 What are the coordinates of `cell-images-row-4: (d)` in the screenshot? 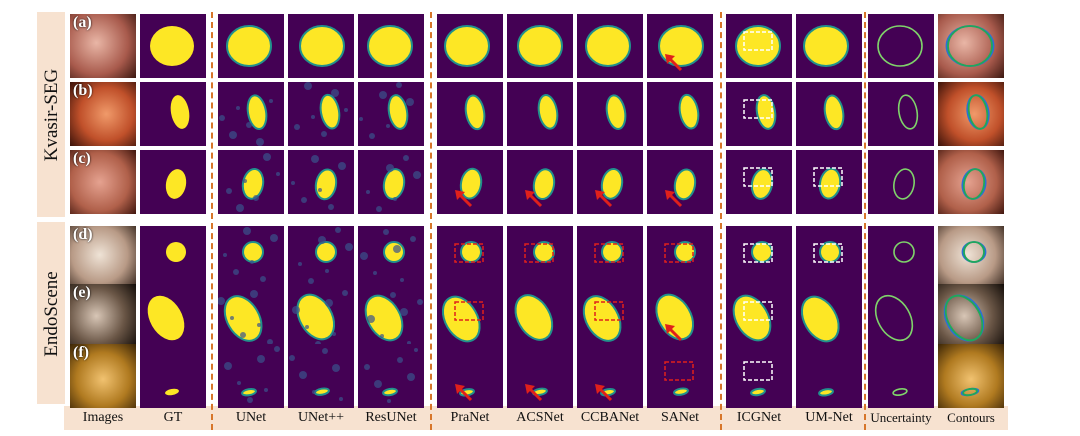 It's located at (103, 258).